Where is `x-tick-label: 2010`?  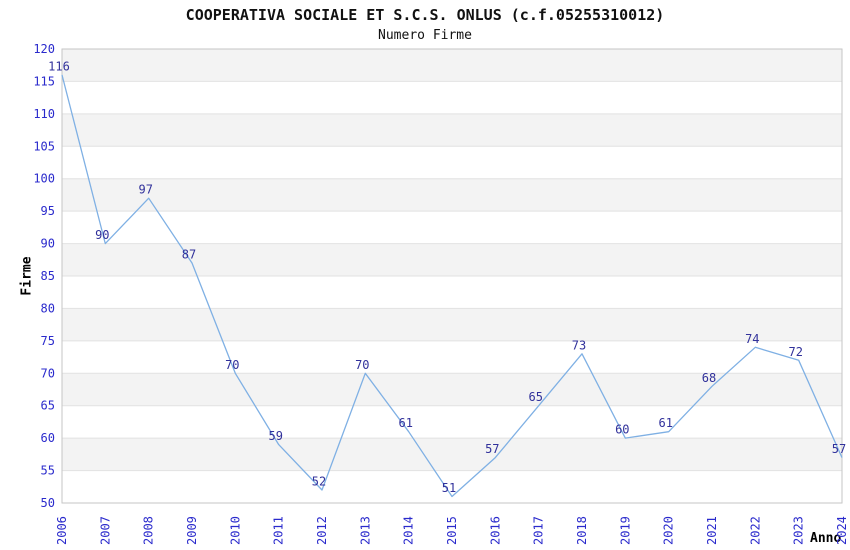 x-tick-label: 2010 is located at coordinates (235, 530).